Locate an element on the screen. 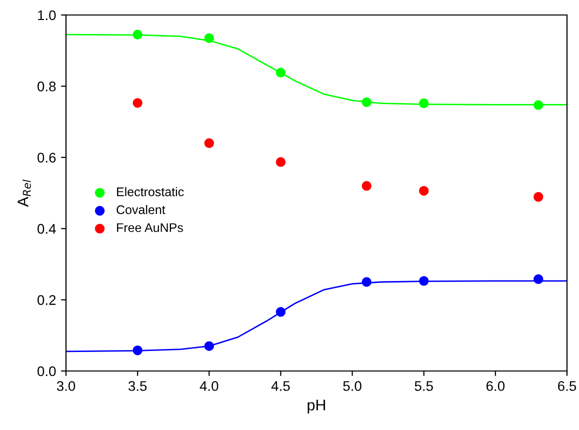 The width and height of the screenshot is (579, 430). x-axis-title: pH is located at coordinates (317, 407).